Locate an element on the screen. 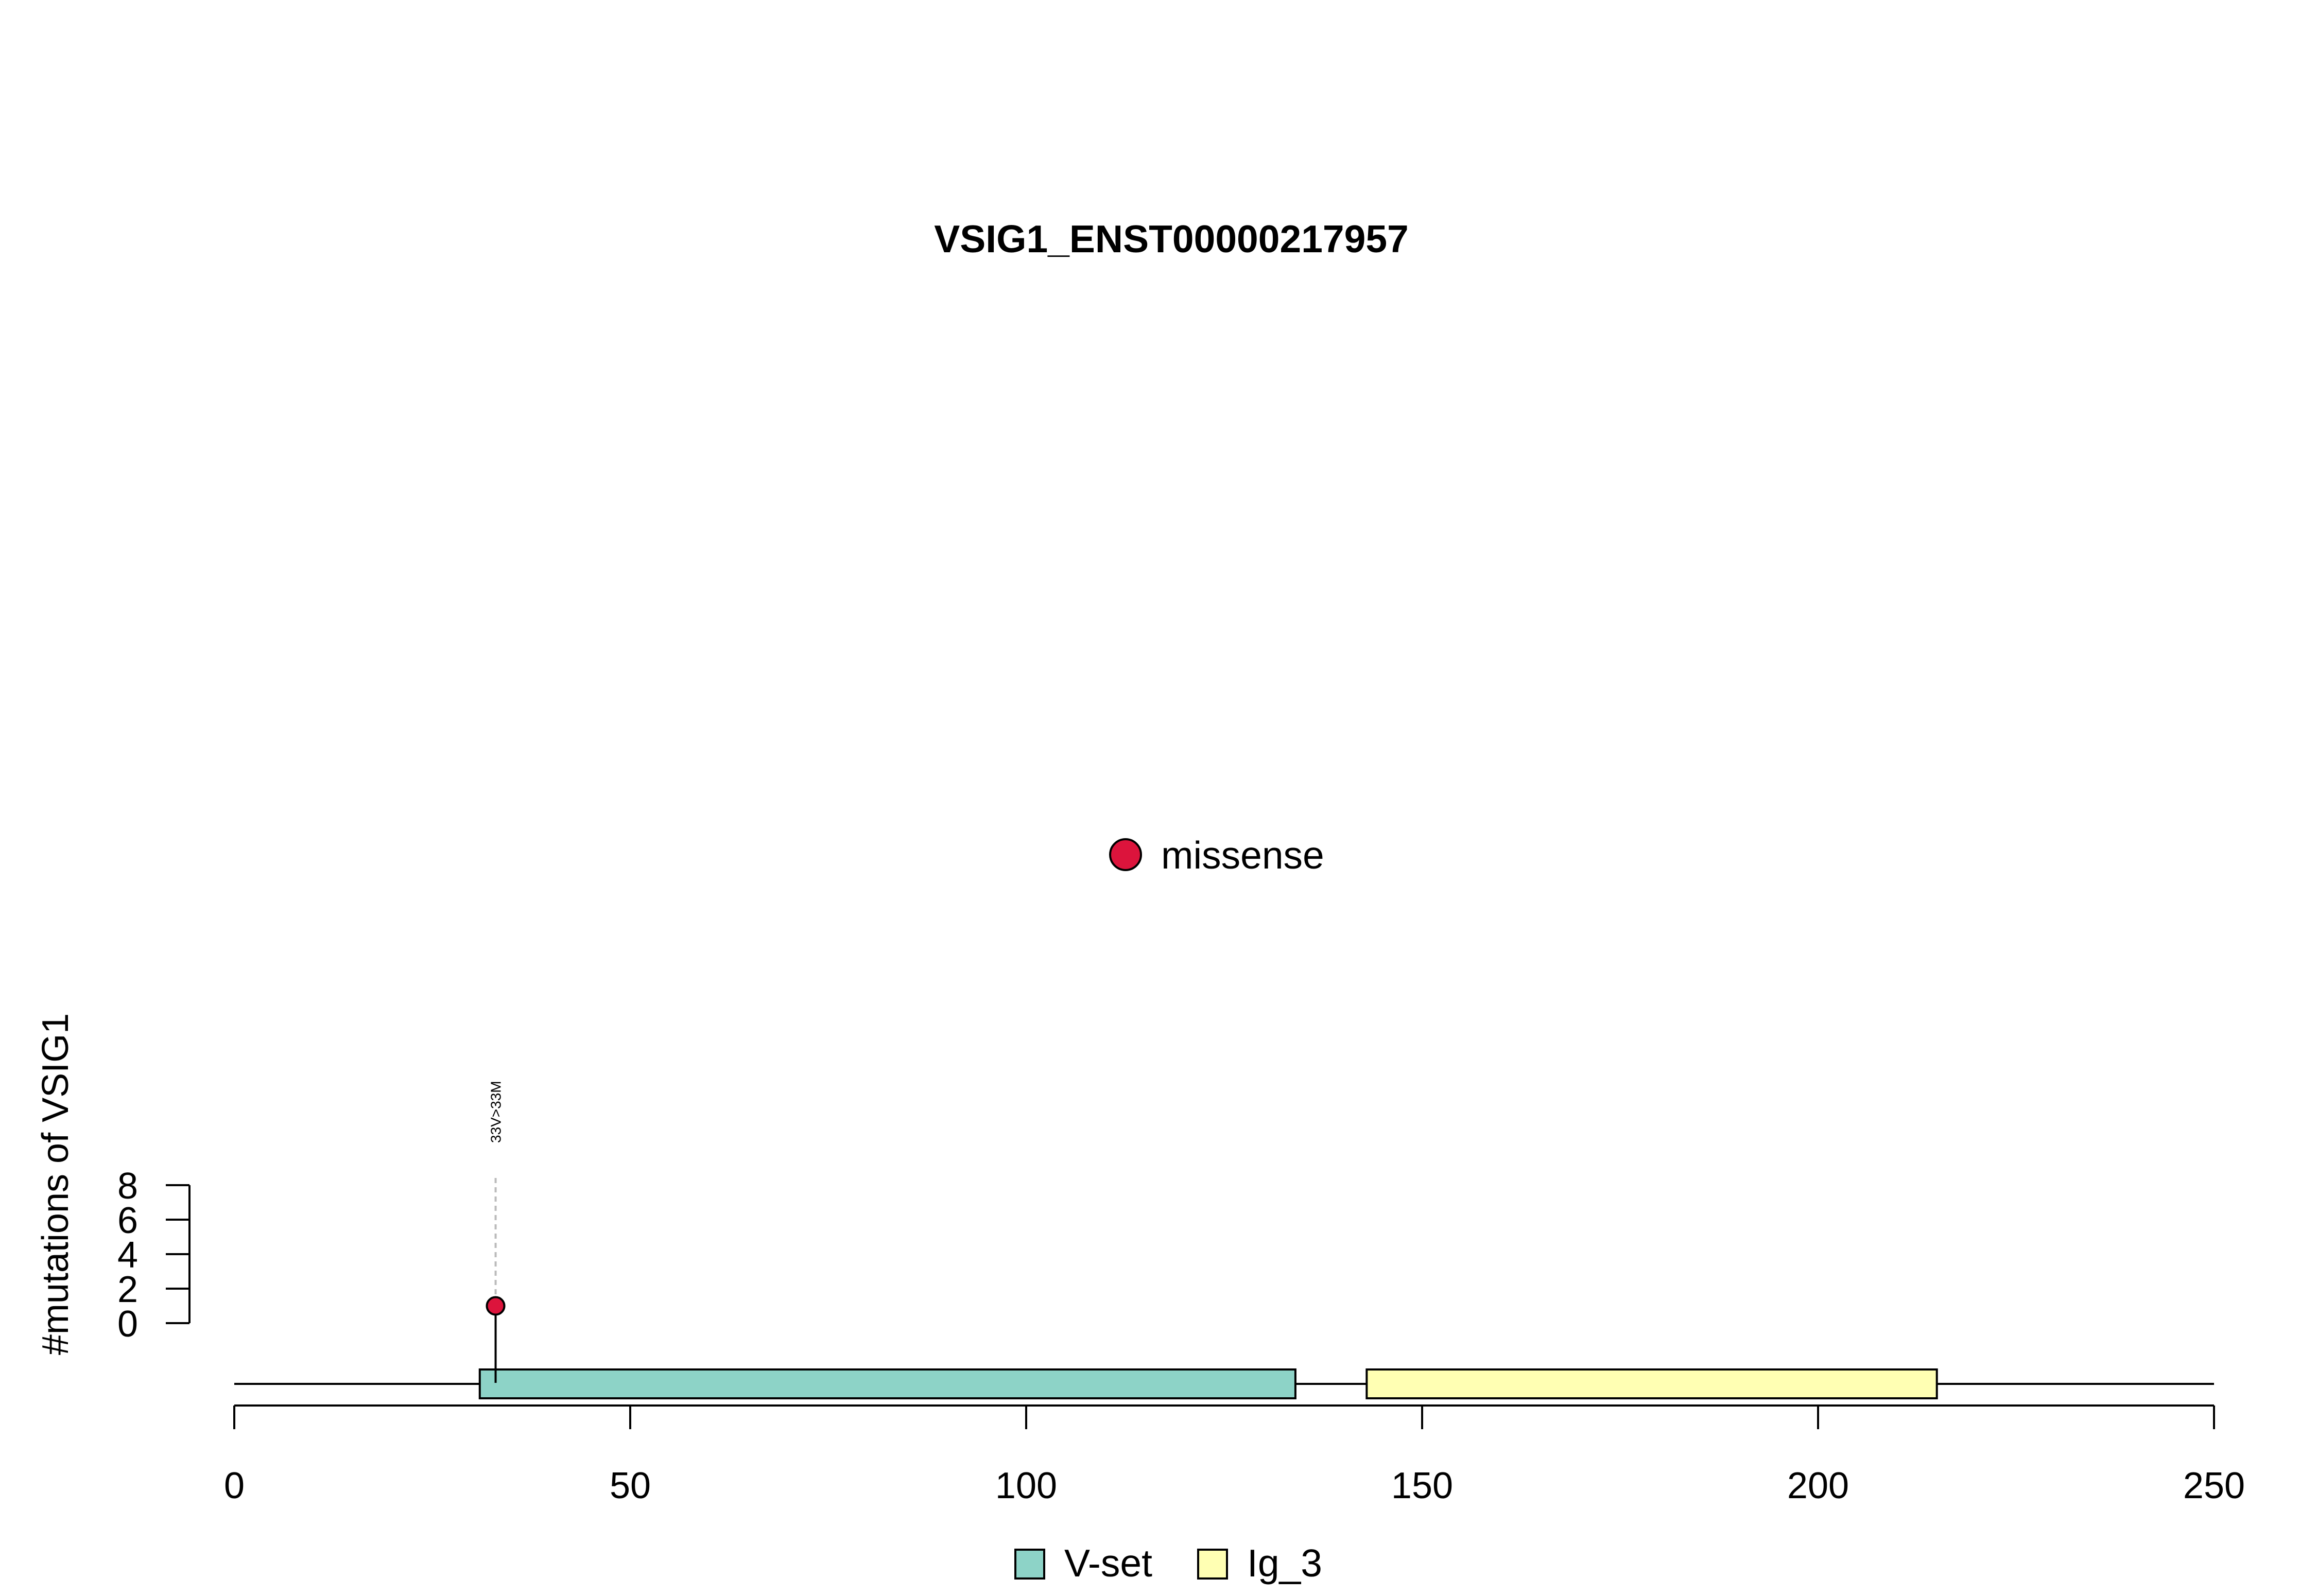 This screenshot has width=2317, height=1596. chart-title: VSIG1_ENST00000217957 is located at coordinates (1171, 239).